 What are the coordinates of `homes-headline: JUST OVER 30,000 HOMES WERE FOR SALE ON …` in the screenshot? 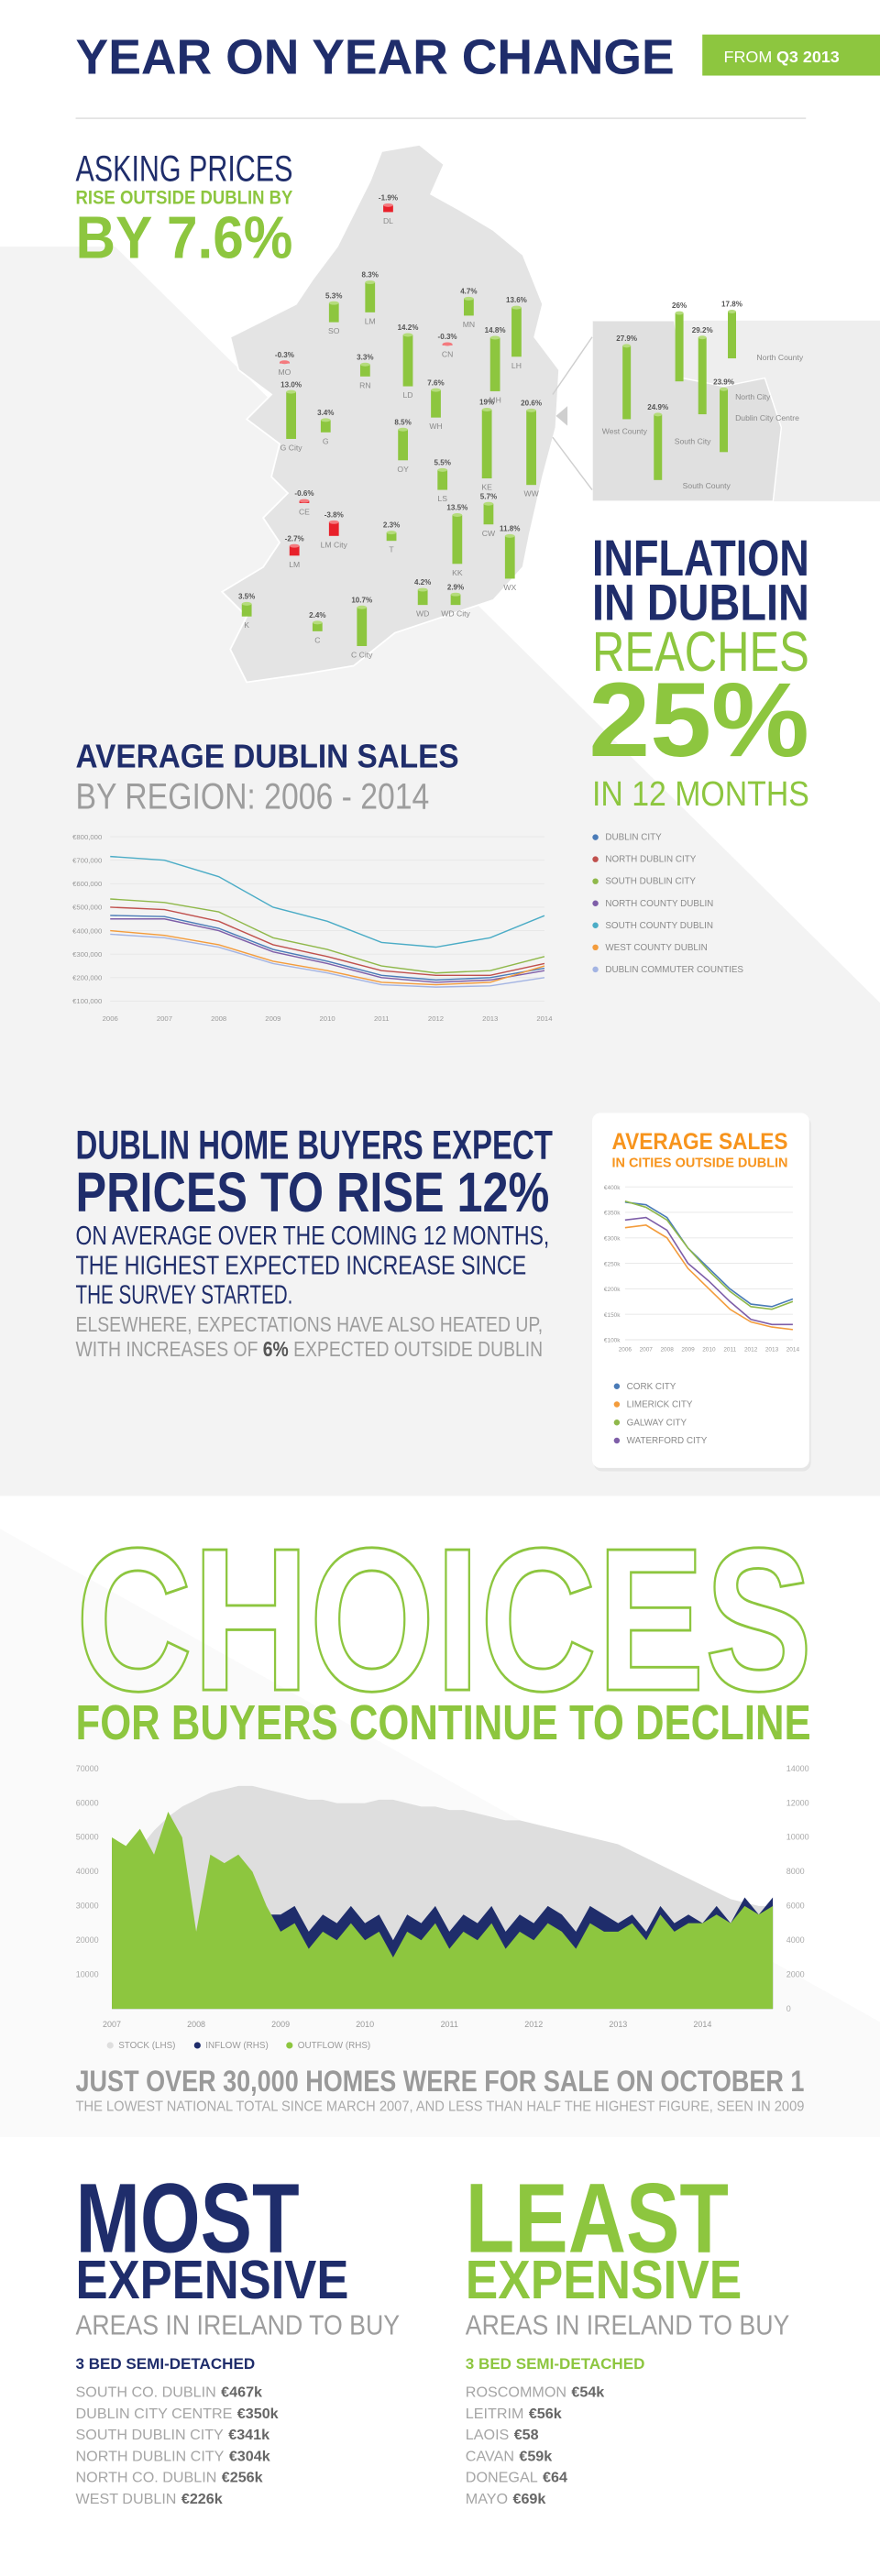 It's located at (440, 2081).